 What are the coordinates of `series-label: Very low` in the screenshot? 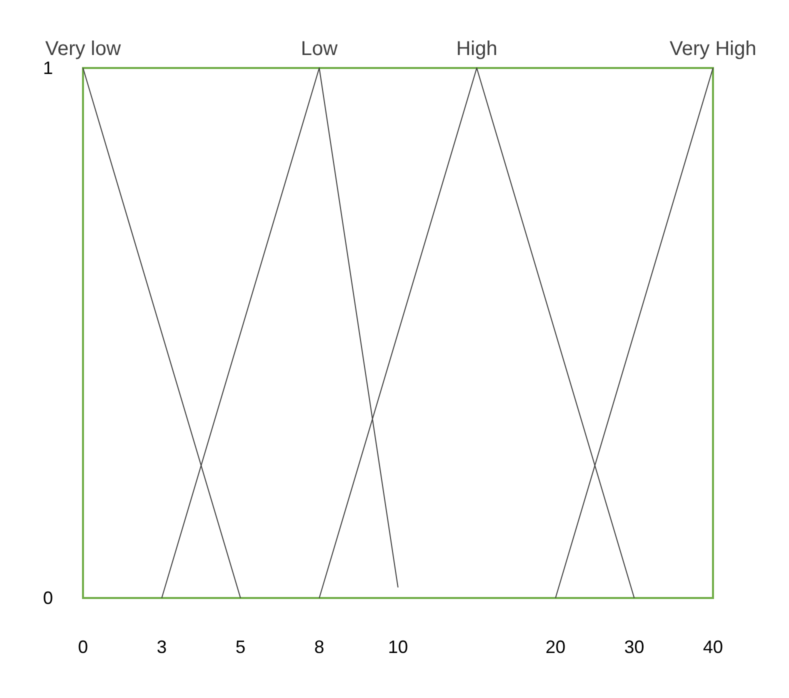 It's located at (83, 49).